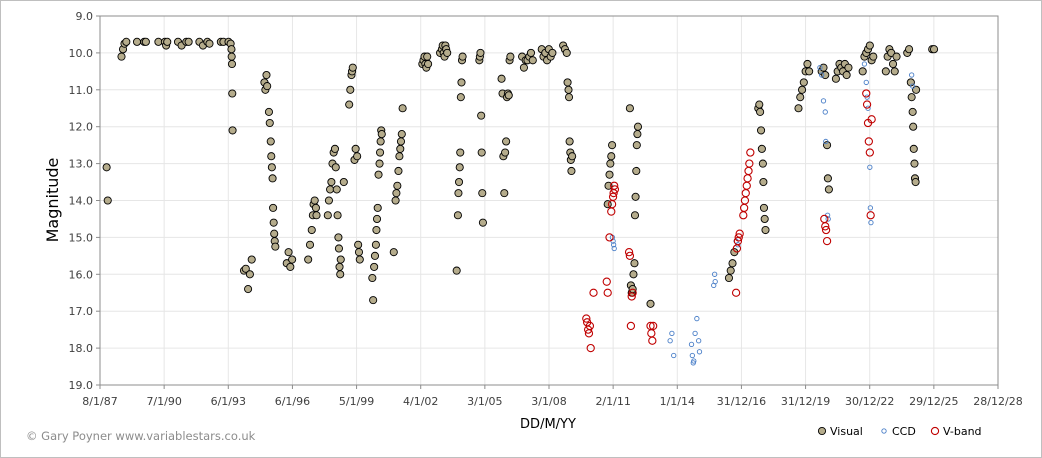 The width and height of the screenshot is (1042, 458). Describe the element at coordinates (420, 401) in the screenshot. I see `x-tick-label: 4/1/02` at that location.